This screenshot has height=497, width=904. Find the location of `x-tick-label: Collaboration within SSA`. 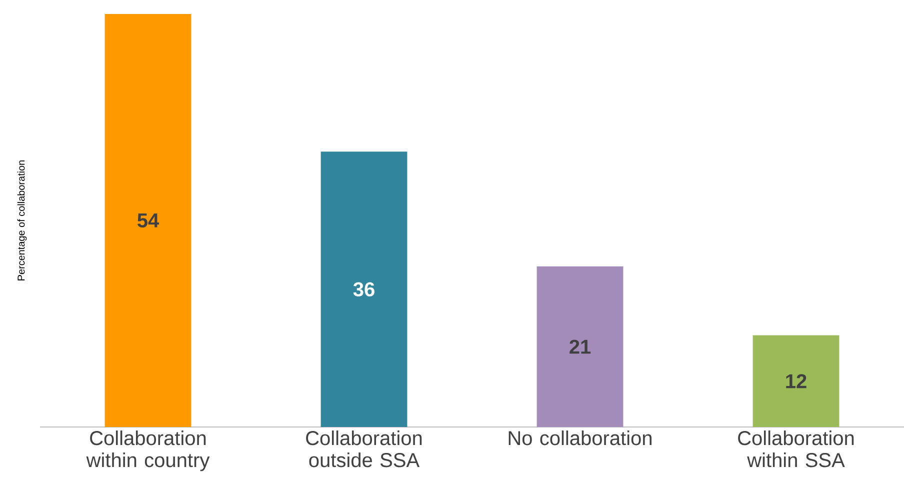

x-tick-label: Collaboration within SSA is located at coordinates (796, 449).